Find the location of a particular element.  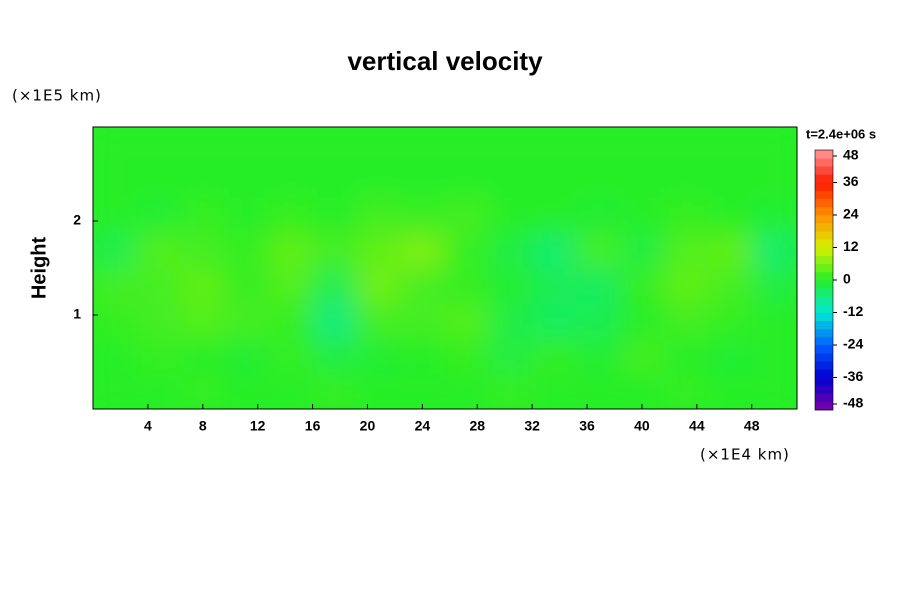

colorbar-tick-label: 12 is located at coordinates (851, 246).